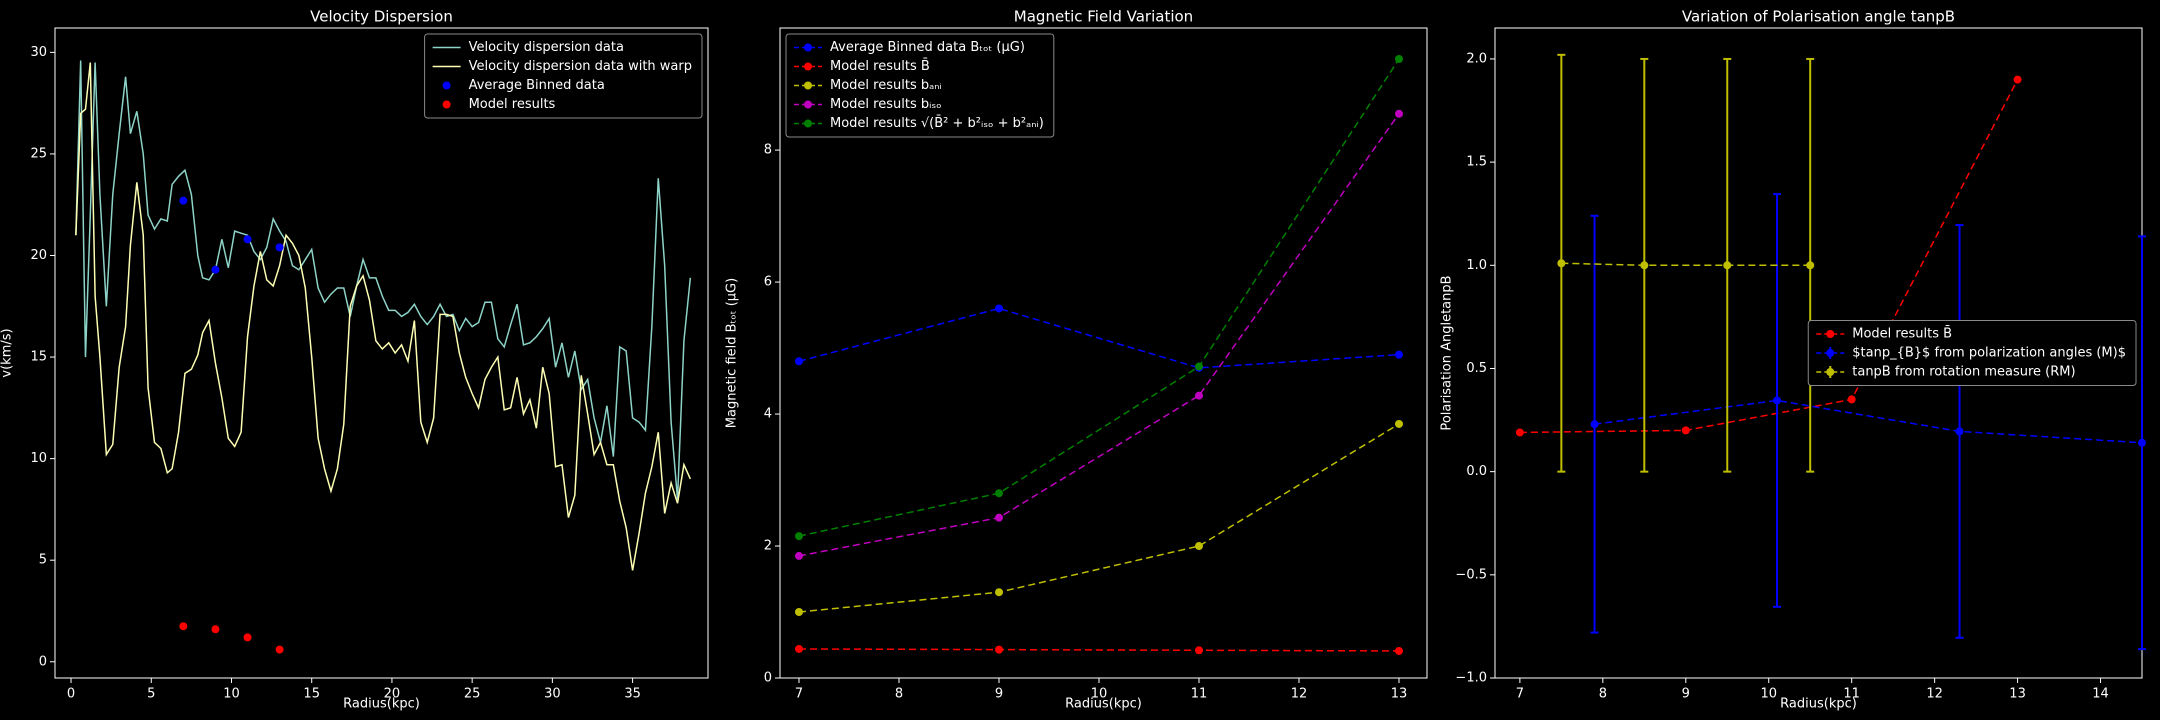 Image resolution: width=2160 pixels, height=720 pixels. I want to click on x-tick-label: 0, so click(71, 694).